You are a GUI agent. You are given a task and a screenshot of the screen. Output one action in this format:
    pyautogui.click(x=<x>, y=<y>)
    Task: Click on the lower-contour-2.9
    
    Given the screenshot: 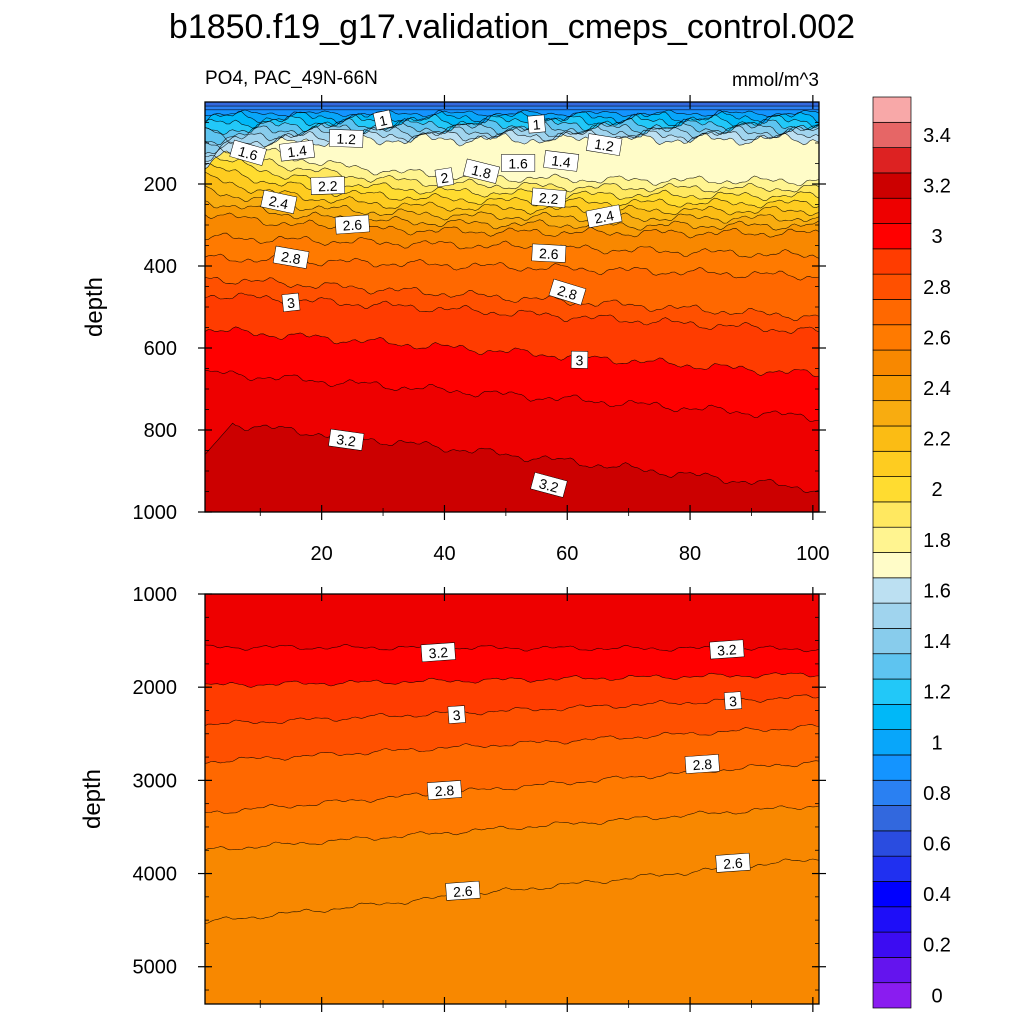 What is the action you would take?
    pyautogui.click(x=512, y=744)
    